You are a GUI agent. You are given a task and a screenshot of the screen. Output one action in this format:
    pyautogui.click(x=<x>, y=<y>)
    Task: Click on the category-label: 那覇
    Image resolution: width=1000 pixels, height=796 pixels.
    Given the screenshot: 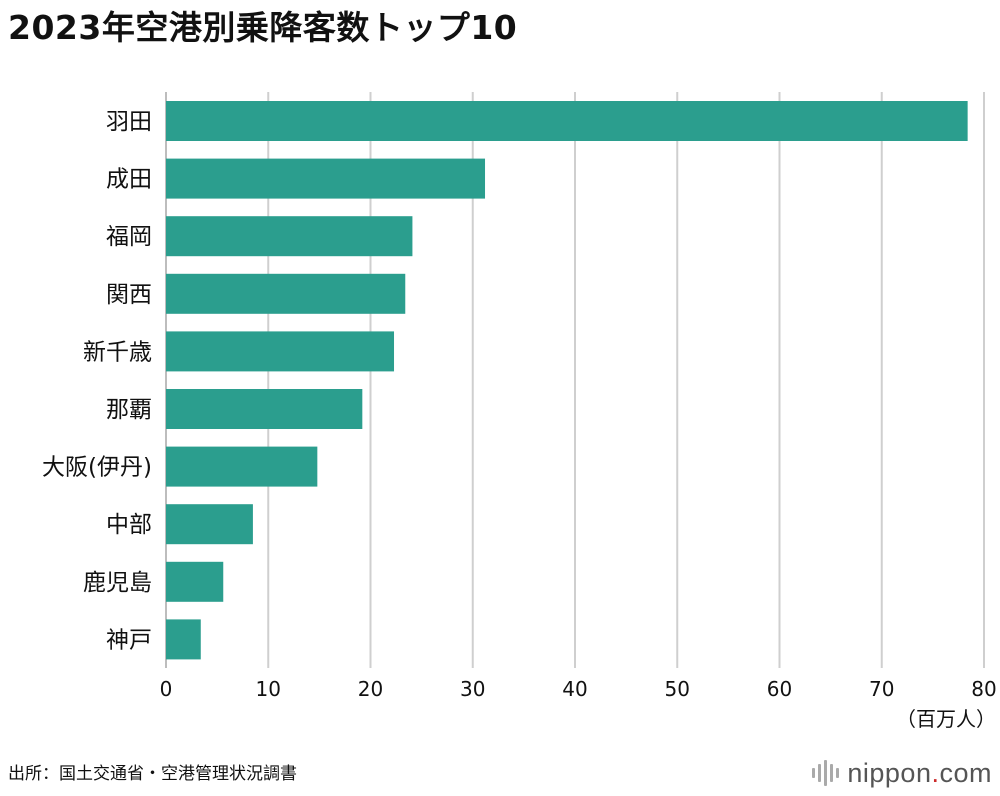 What is the action you would take?
    pyautogui.click(x=129, y=410)
    